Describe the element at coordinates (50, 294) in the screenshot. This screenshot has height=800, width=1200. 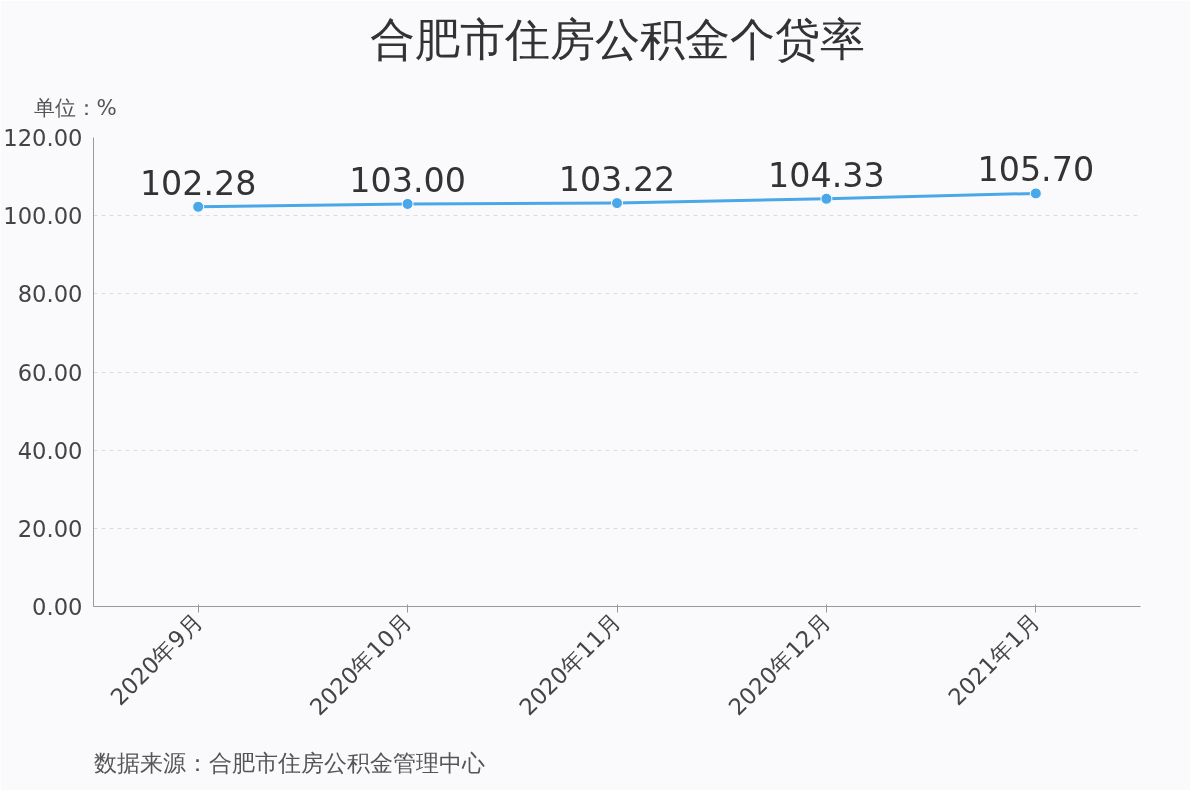
I see `y-tick-label: 80.00` at that location.